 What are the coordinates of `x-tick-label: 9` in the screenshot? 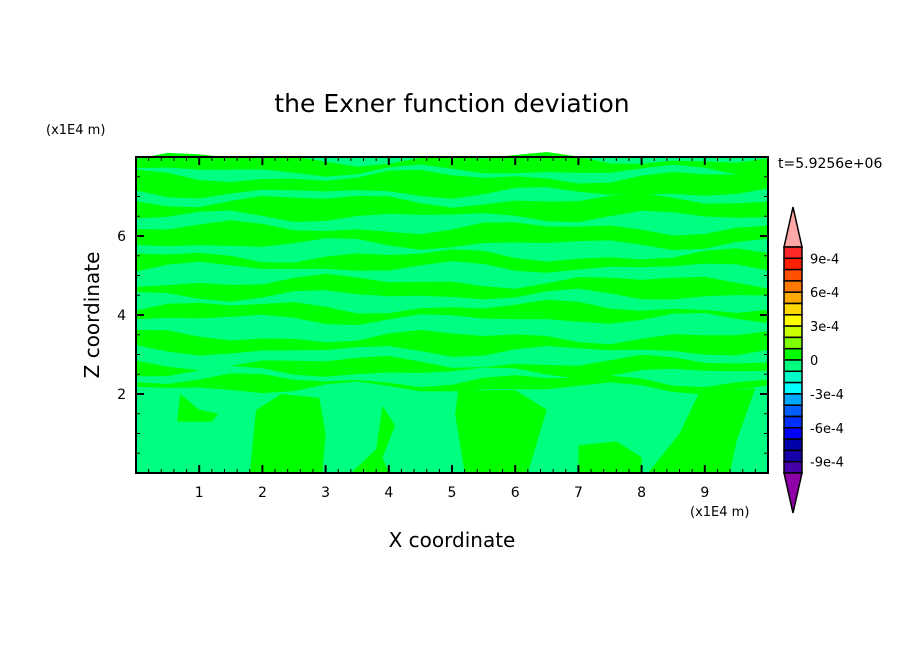 It's located at (704, 493).